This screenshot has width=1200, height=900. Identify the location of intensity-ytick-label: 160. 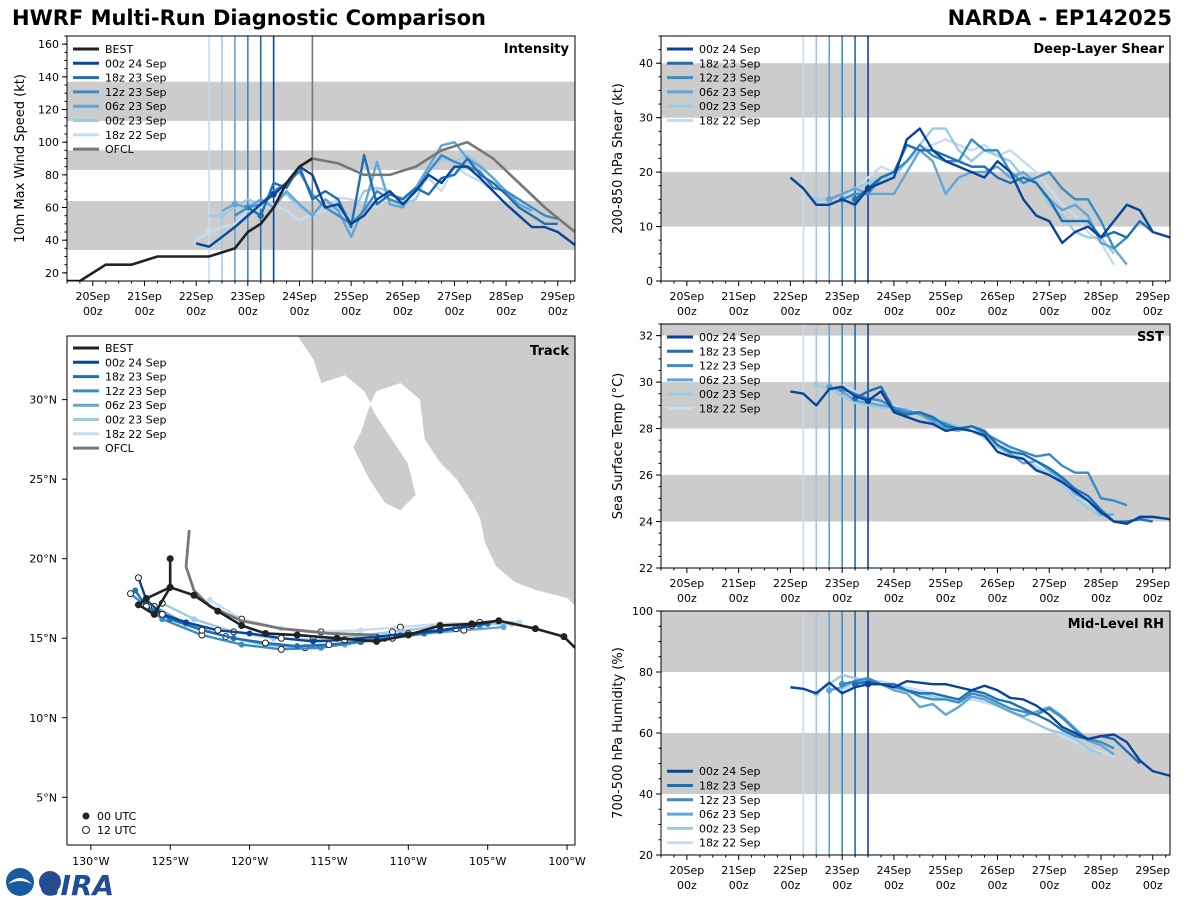
(48, 44).